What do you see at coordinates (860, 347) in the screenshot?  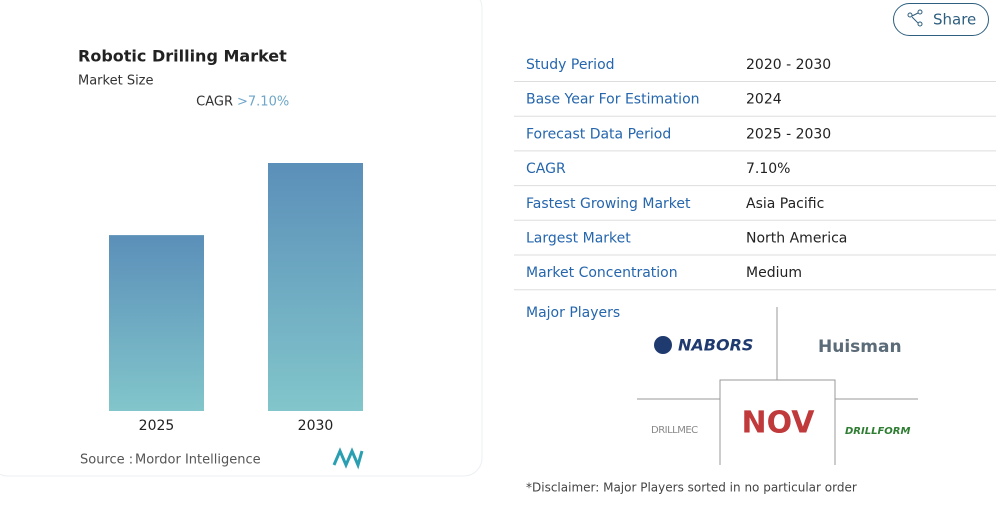 I see `player-logo: Huisman` at bounding box center [860, 347].